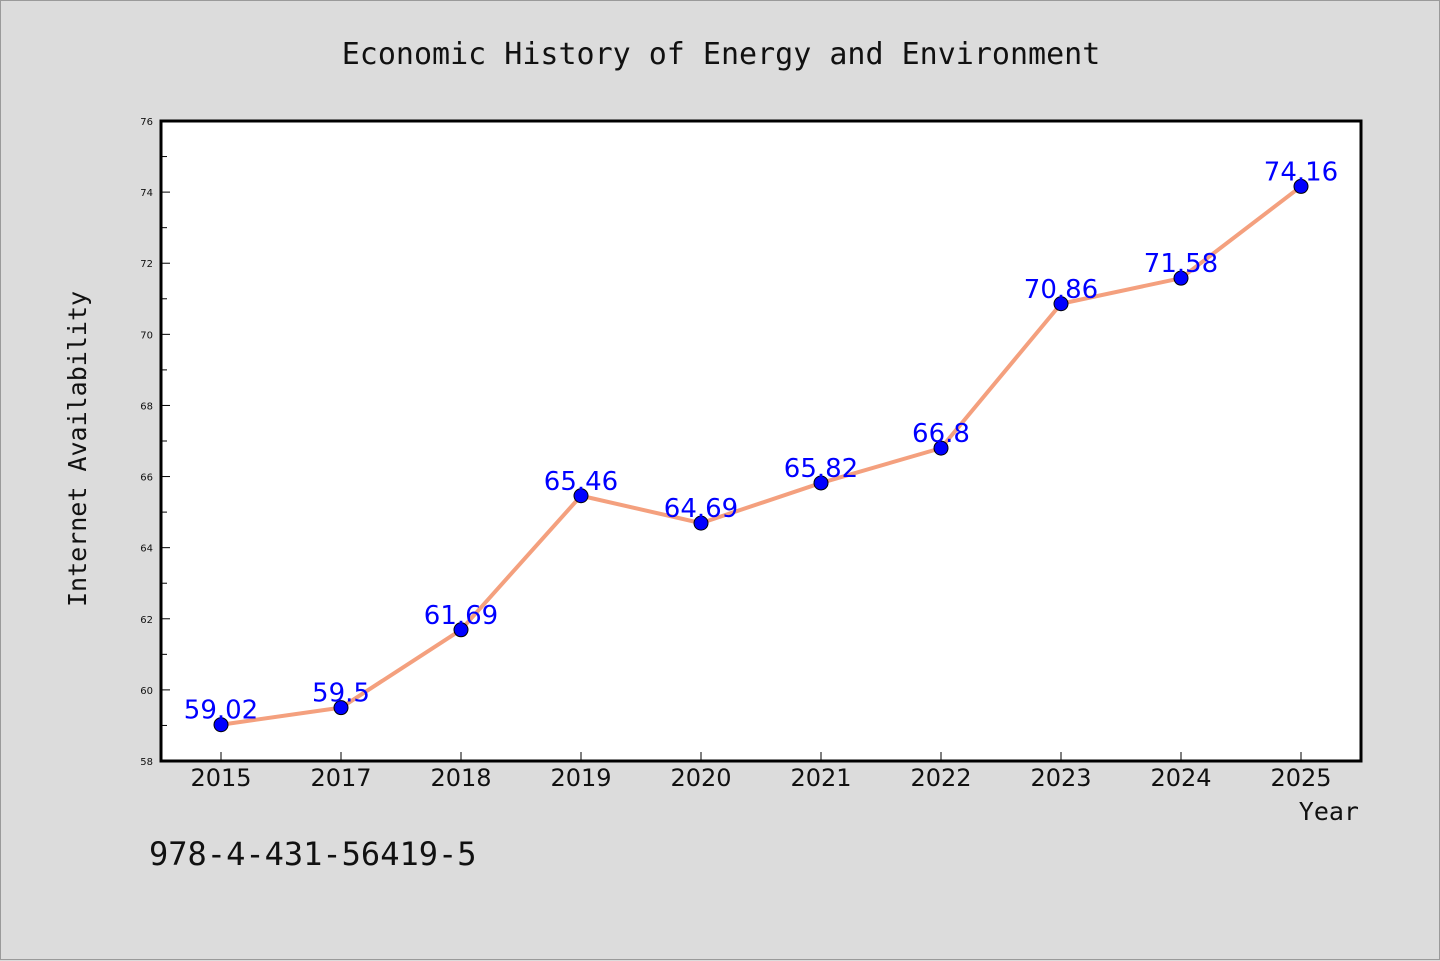 Image resolution: width=1440 pixels, height=961 pixels. I want to click on y-tick-label: 58, so click(146, 762).